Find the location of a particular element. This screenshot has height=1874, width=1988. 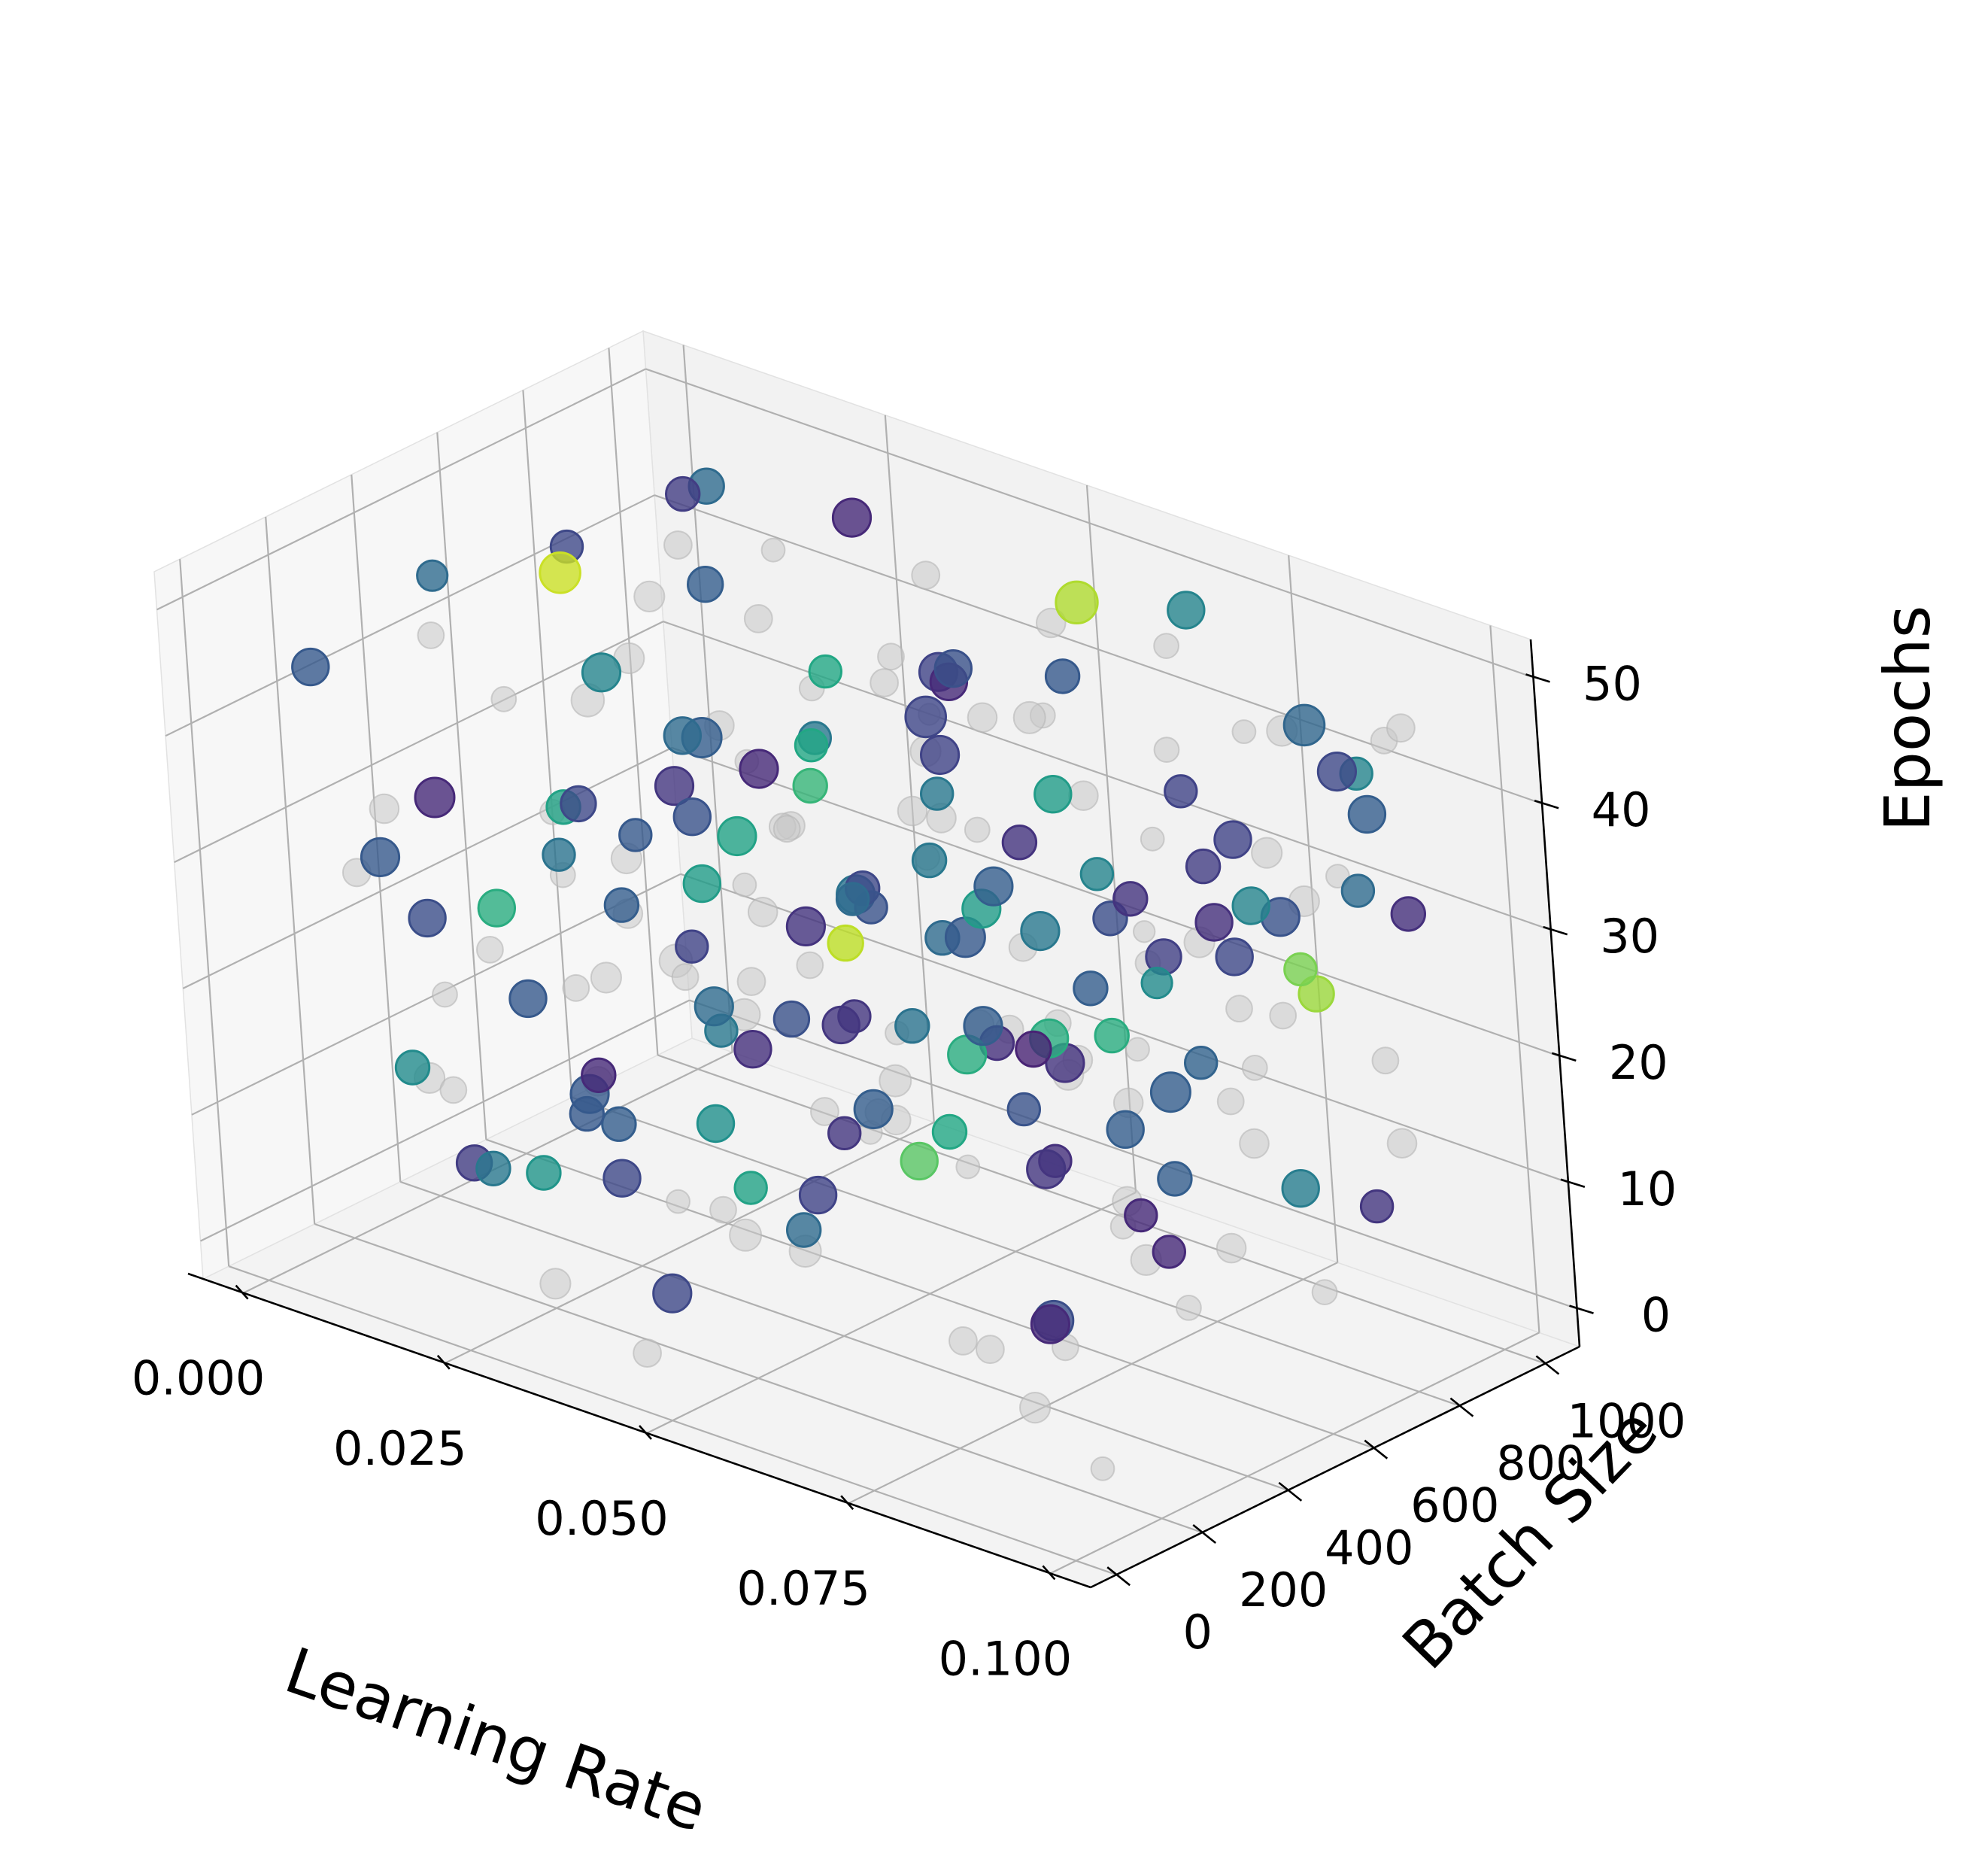

y-axis-line is located at coordinates (1335, 1467).